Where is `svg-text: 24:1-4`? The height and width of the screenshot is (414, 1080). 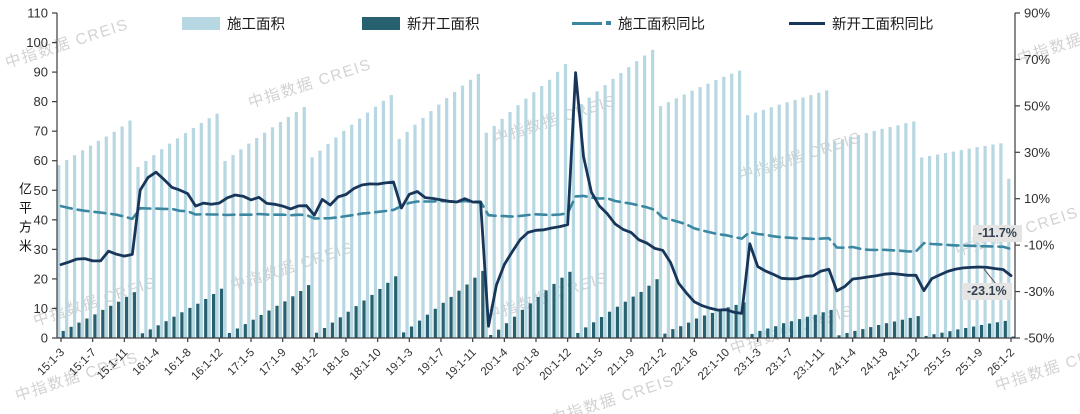
svg-text: 24:1-4 is located at coordinates (843, 362).